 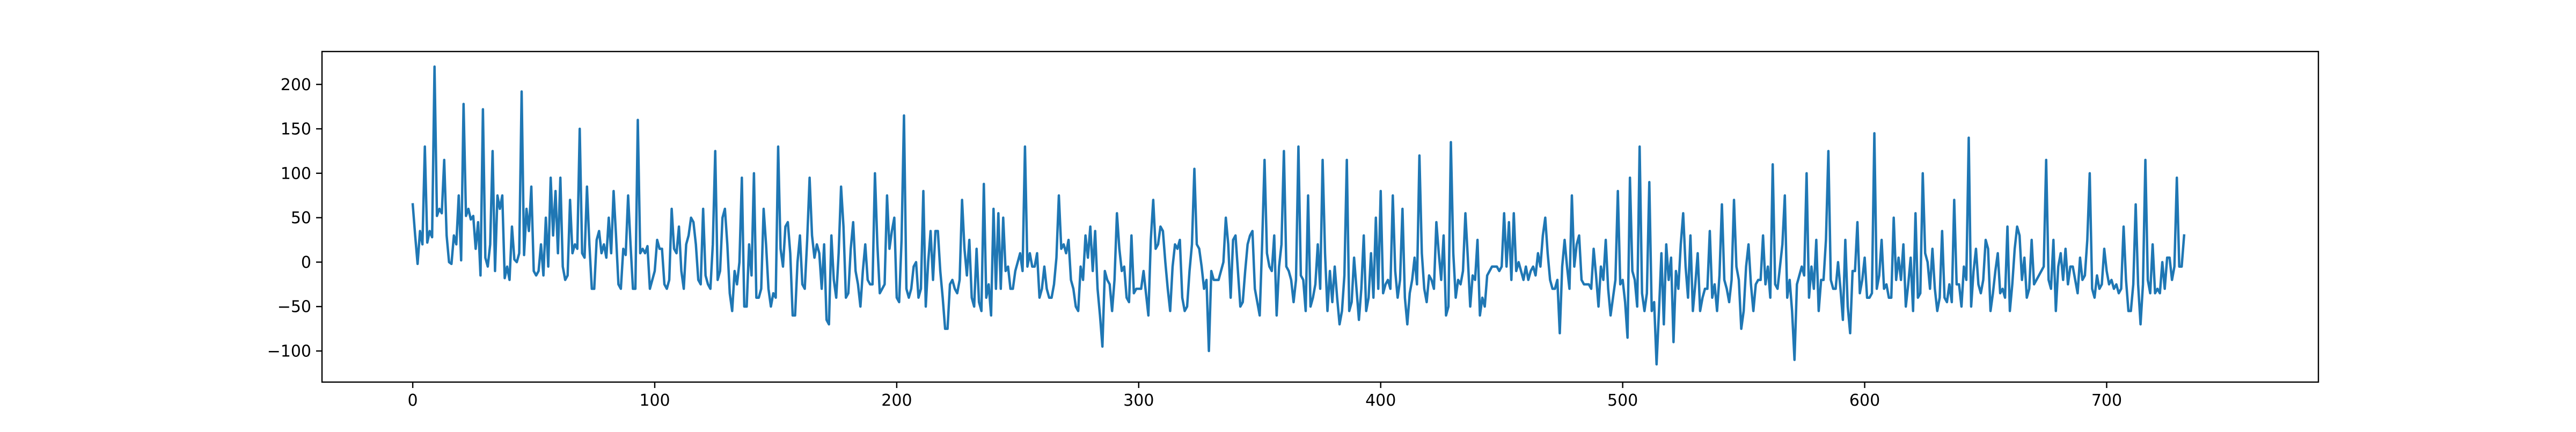 What do you see at coordinates (1864, 400) in the screenshot?
I see `x-tick-label: 600` at bounding box center [1864, 400].